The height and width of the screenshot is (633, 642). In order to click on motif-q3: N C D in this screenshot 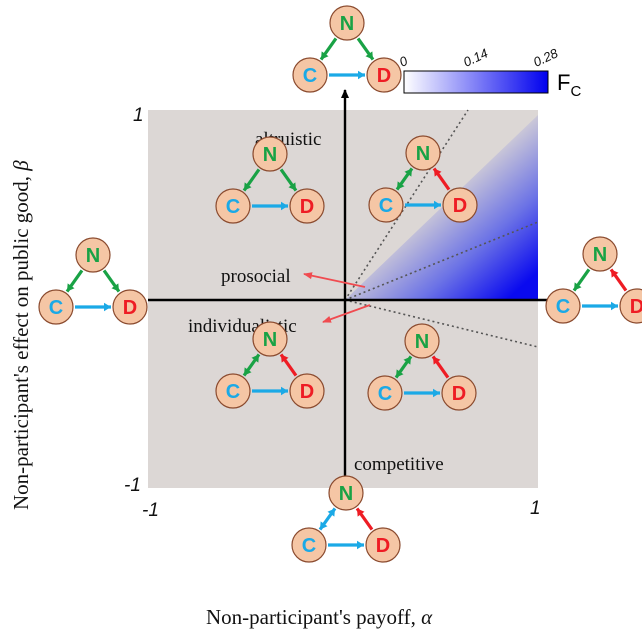, I will do `click(270, 365)`.